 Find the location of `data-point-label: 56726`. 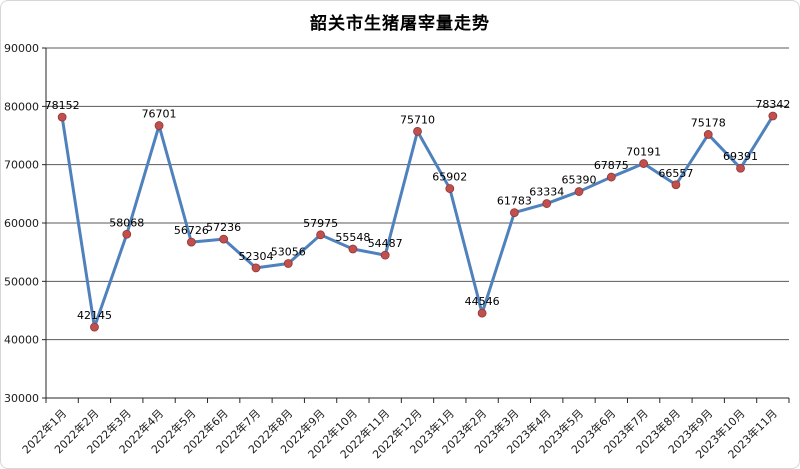

data-point-label: 56726 is located at coordinates (191, 230).